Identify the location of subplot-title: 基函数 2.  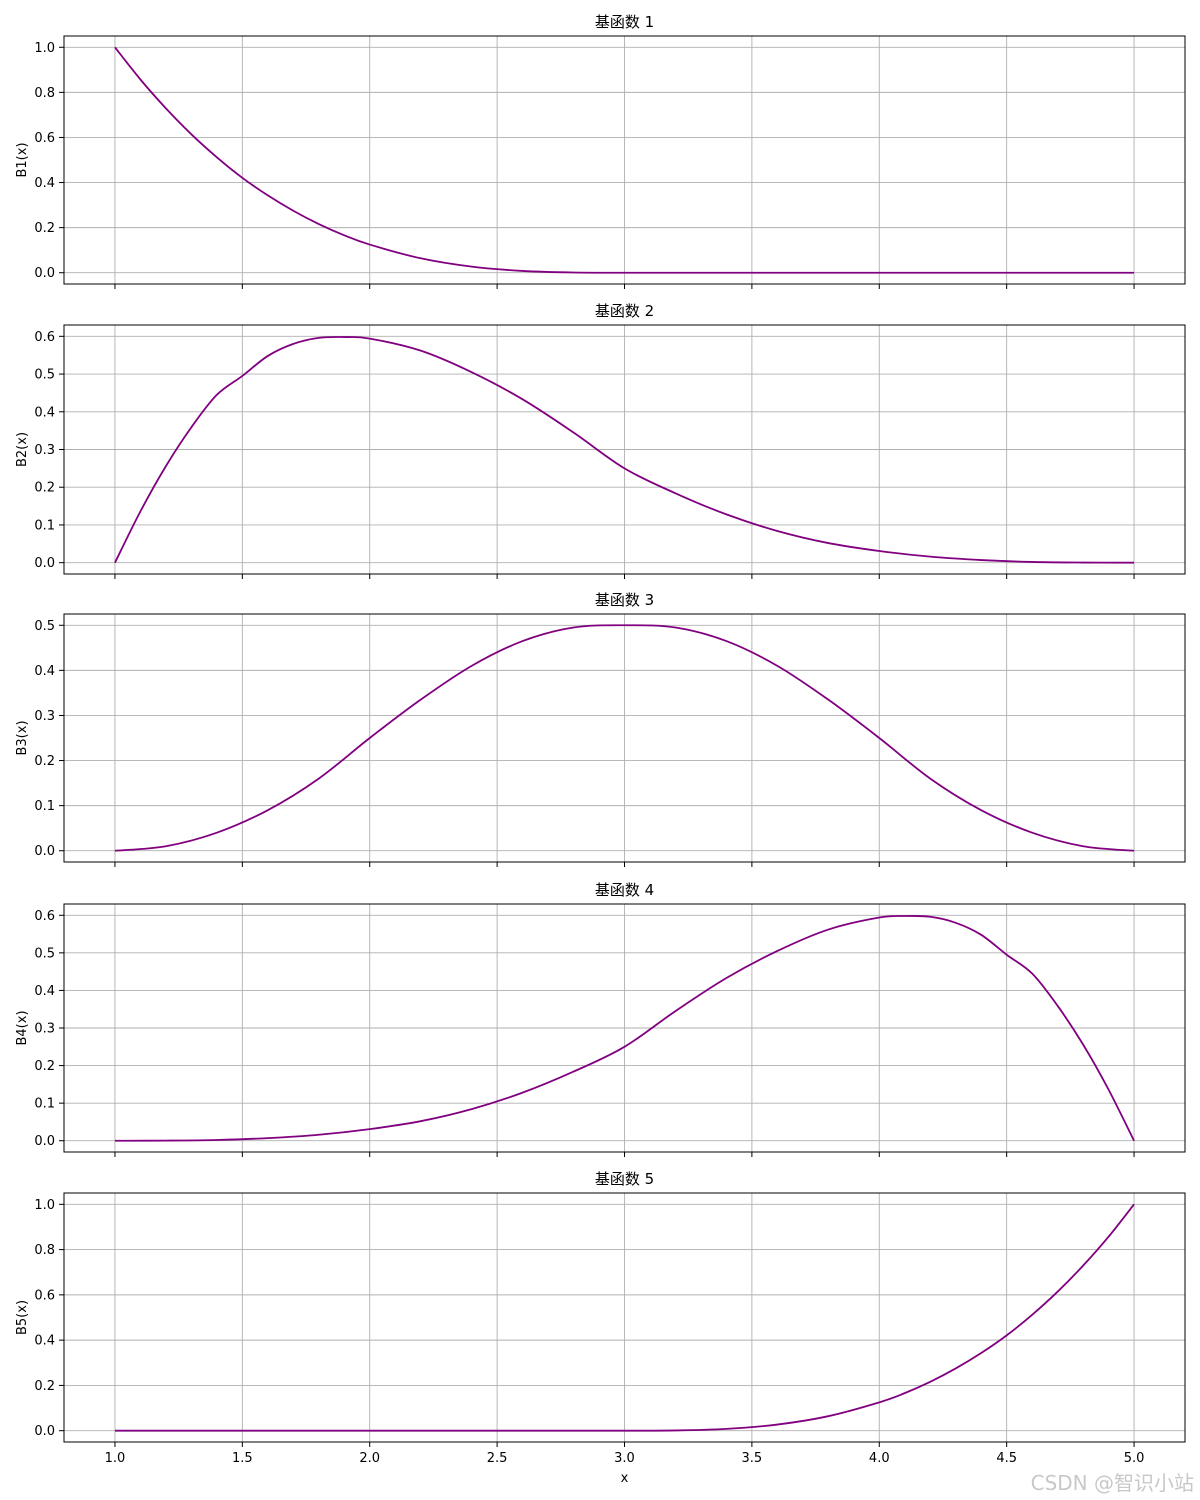
(624, 311).